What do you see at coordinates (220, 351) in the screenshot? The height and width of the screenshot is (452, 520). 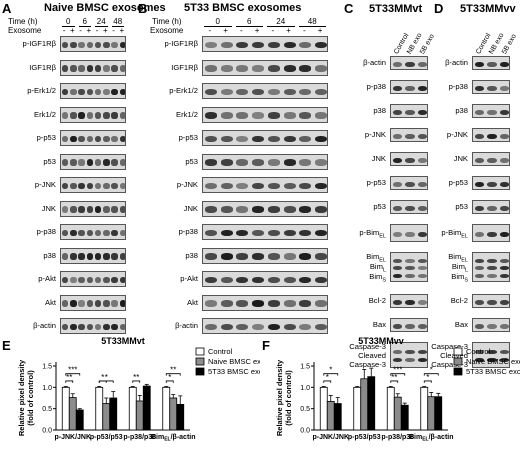 I see `legend-label: Control` at bounding box center [220, 351].